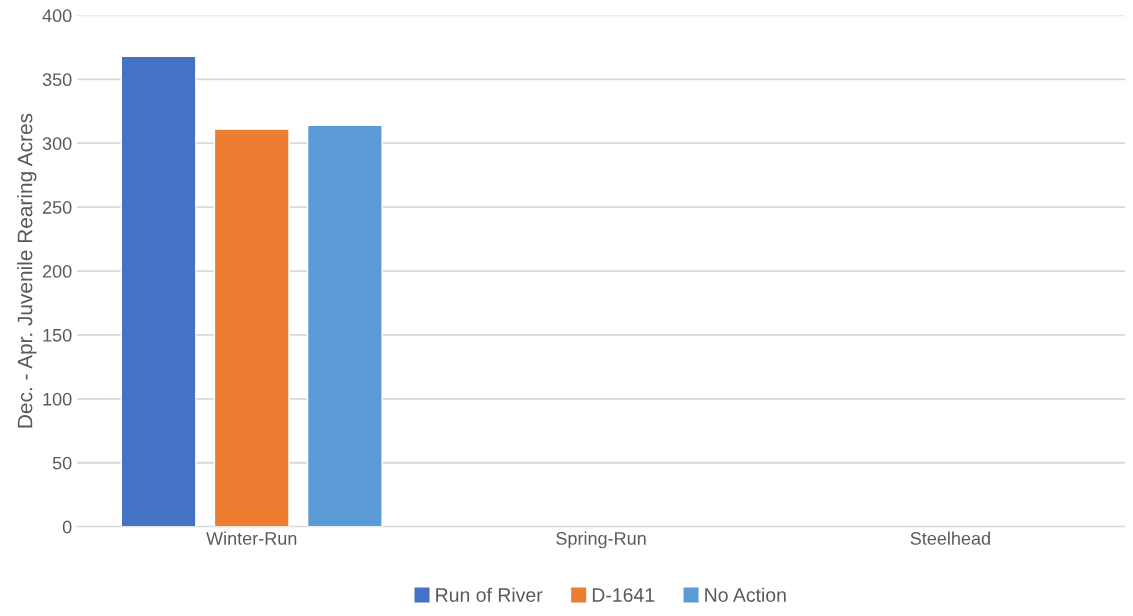 This screenshot has width=1133, height=616. I want to click on y-tick-label: 400, so click(57, 16).